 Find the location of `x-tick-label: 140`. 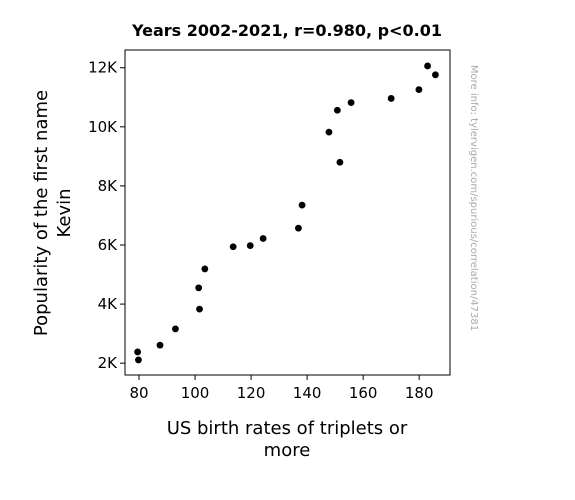

x-tick-label: 140 is located at coordinates (307, 393).